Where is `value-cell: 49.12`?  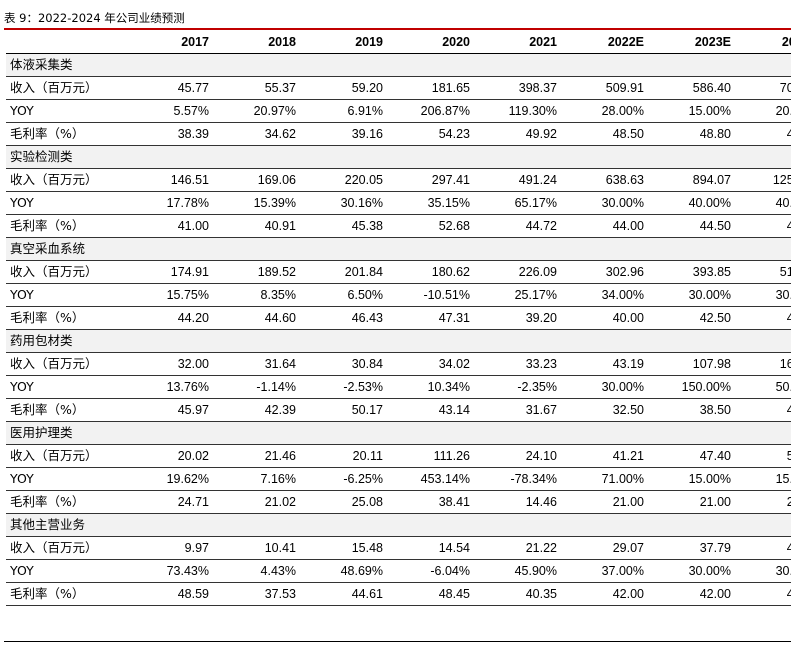
value-cell: 49.12 is located at coordinates (761, 548).